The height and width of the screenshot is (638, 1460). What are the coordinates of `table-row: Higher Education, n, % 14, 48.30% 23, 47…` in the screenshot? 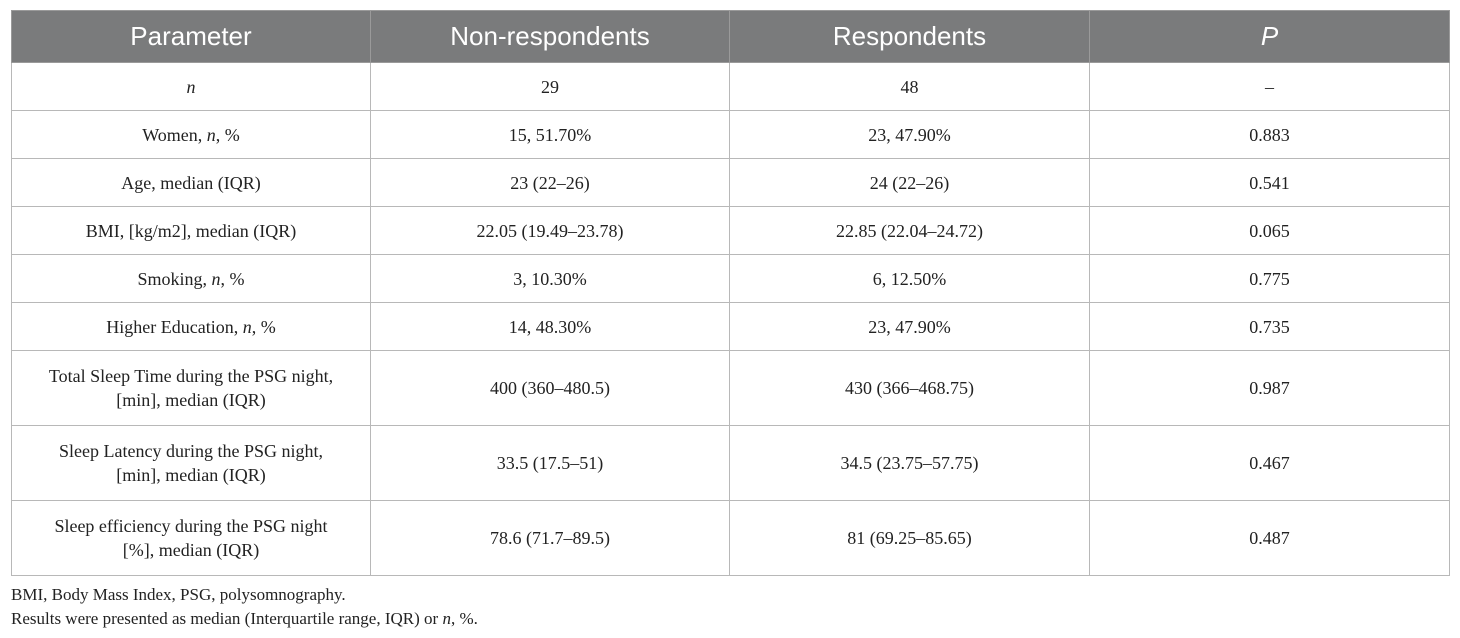 It's located at (730, 326).